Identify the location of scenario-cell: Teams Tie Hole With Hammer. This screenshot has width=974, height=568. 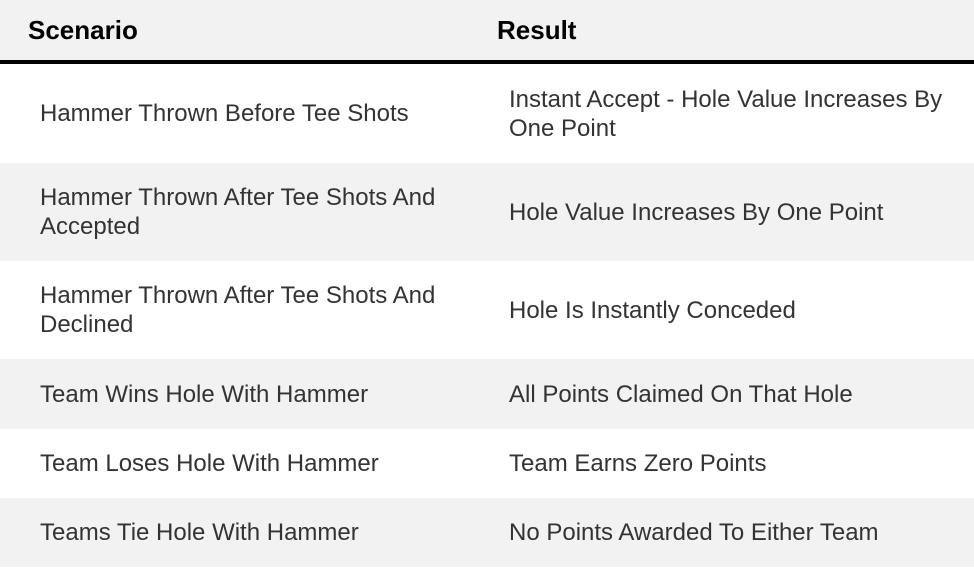
(199, 532).